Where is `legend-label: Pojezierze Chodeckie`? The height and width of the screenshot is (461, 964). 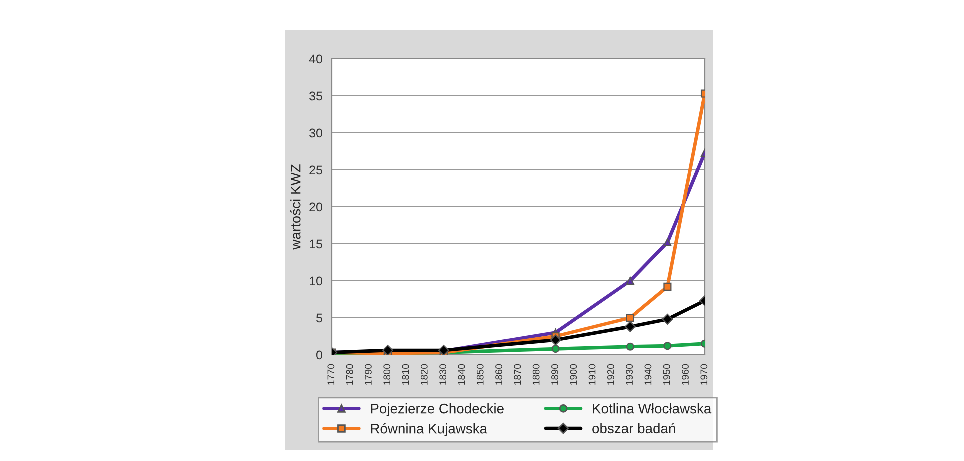 legend-label: Pojezierze Chodeckie is located at coordinates (437, 410).